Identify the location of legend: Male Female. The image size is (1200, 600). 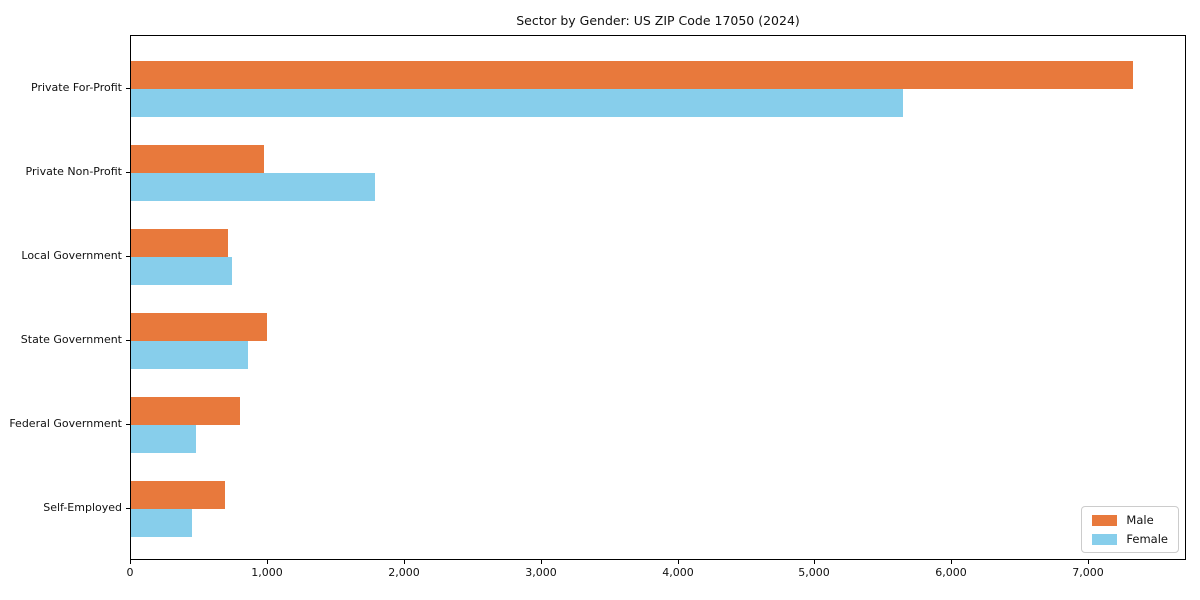
(1130, 529).